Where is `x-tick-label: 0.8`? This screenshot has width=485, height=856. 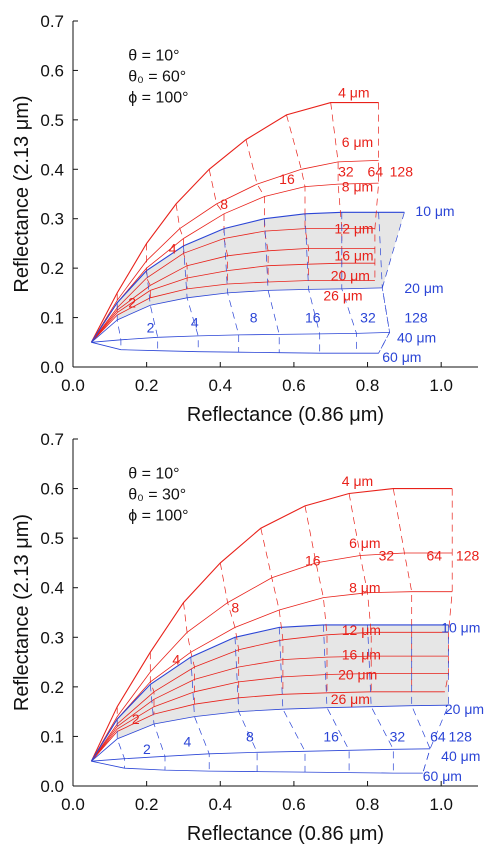 x-tick-label: 0.8 is located at coordinates (368, 385).